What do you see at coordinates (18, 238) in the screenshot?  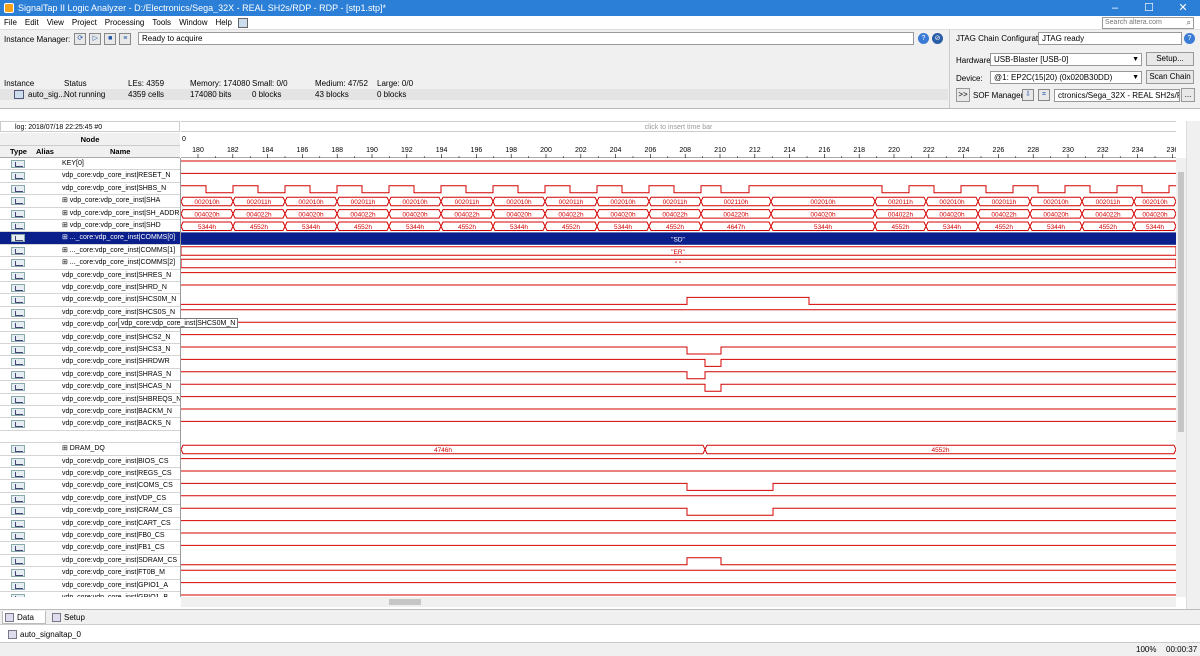 I see `bus-type-icon` at bounding box center [18, 238].